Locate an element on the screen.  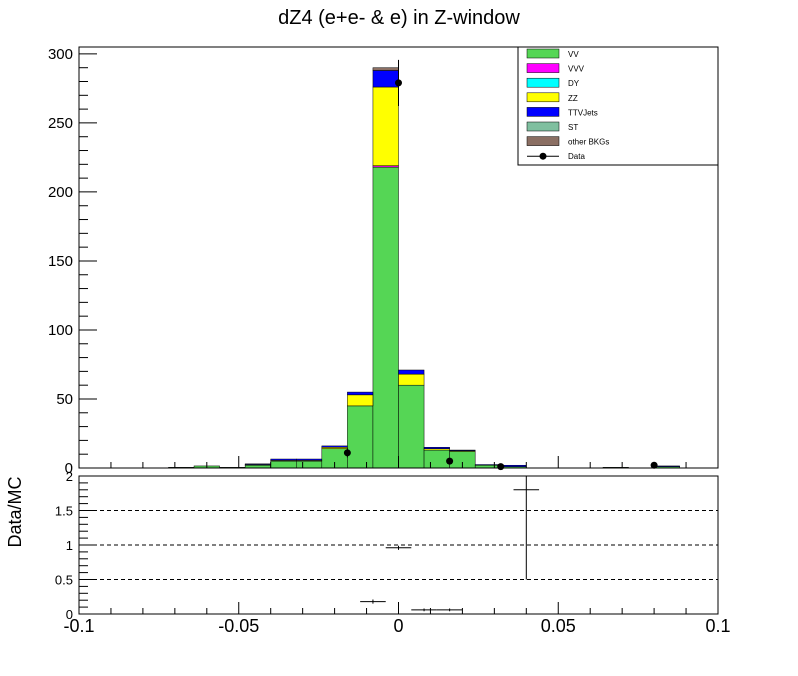
legend-label: TTVJets is located at coordinates (583, 112).